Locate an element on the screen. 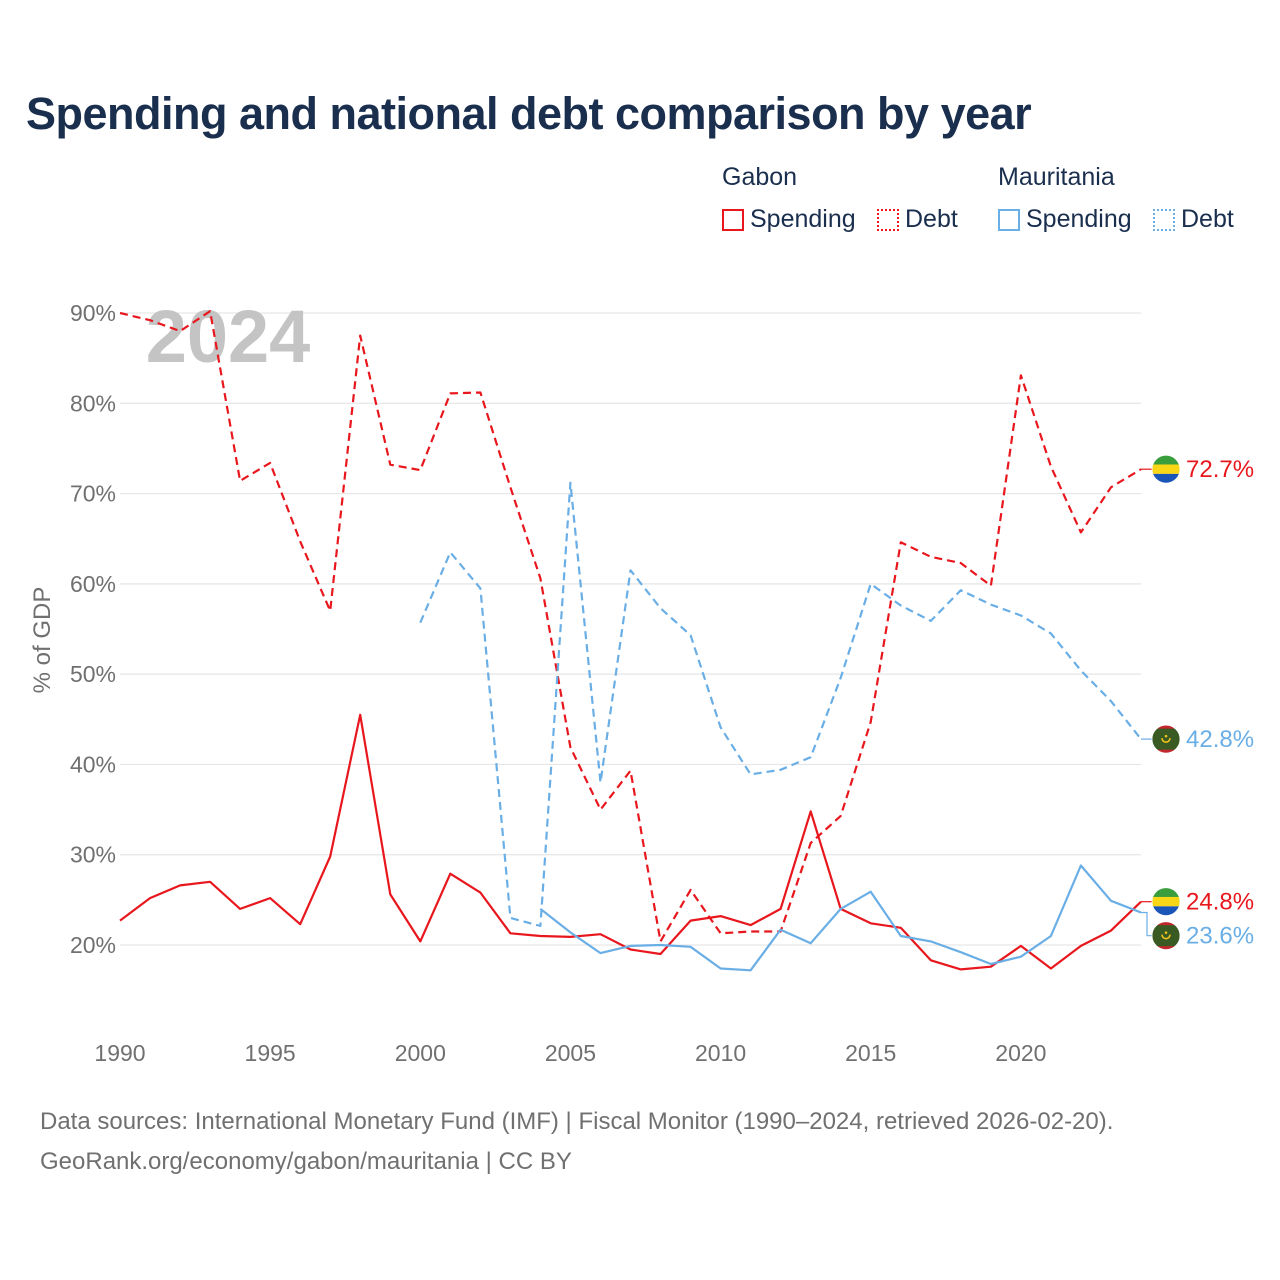 Image resolution: width=1280 pixels, height=1280 pixels. legend-label-gabon-debt: Debt is located at coordinates (931, 219).